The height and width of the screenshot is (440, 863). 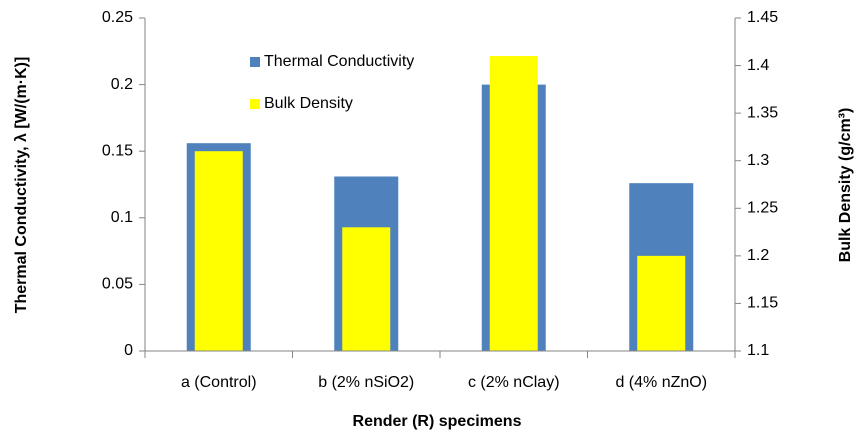 What do you see at coordinates (758, 255) in the screenshot?
I see `y2-tick-label: 1.2` at bounding box center [758, 255].